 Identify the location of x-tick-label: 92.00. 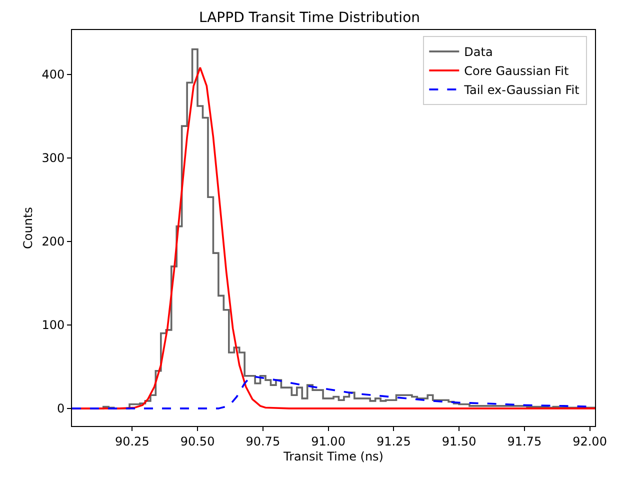
(589, 441).